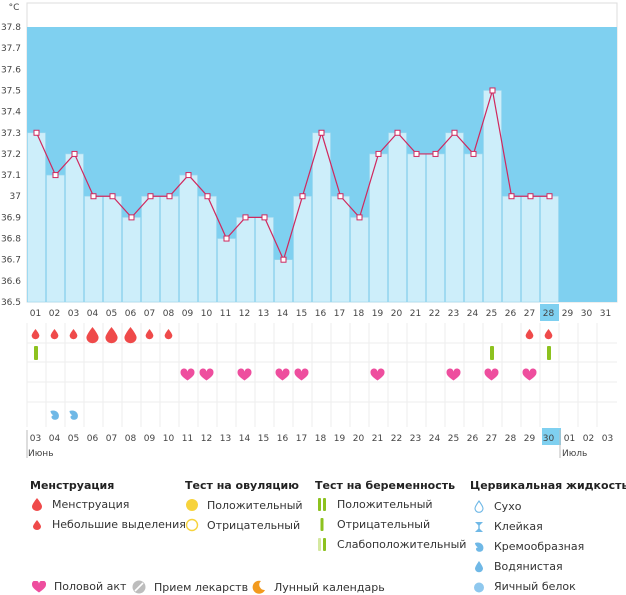 The image size is (626, 595). I want to click on y-tick-label: 37.5, so click(11, 91).